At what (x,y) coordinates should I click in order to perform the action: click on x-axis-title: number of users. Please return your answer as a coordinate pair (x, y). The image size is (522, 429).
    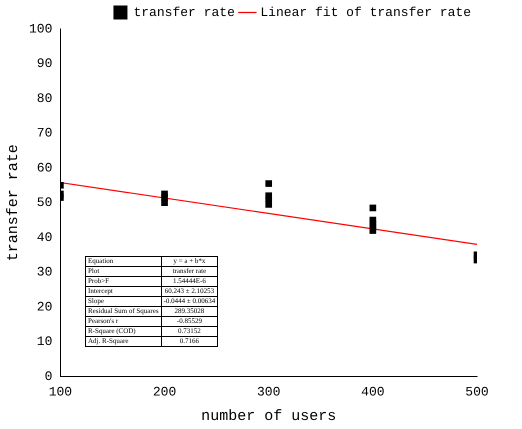
    Looking at the image, I should click on (268, 416).